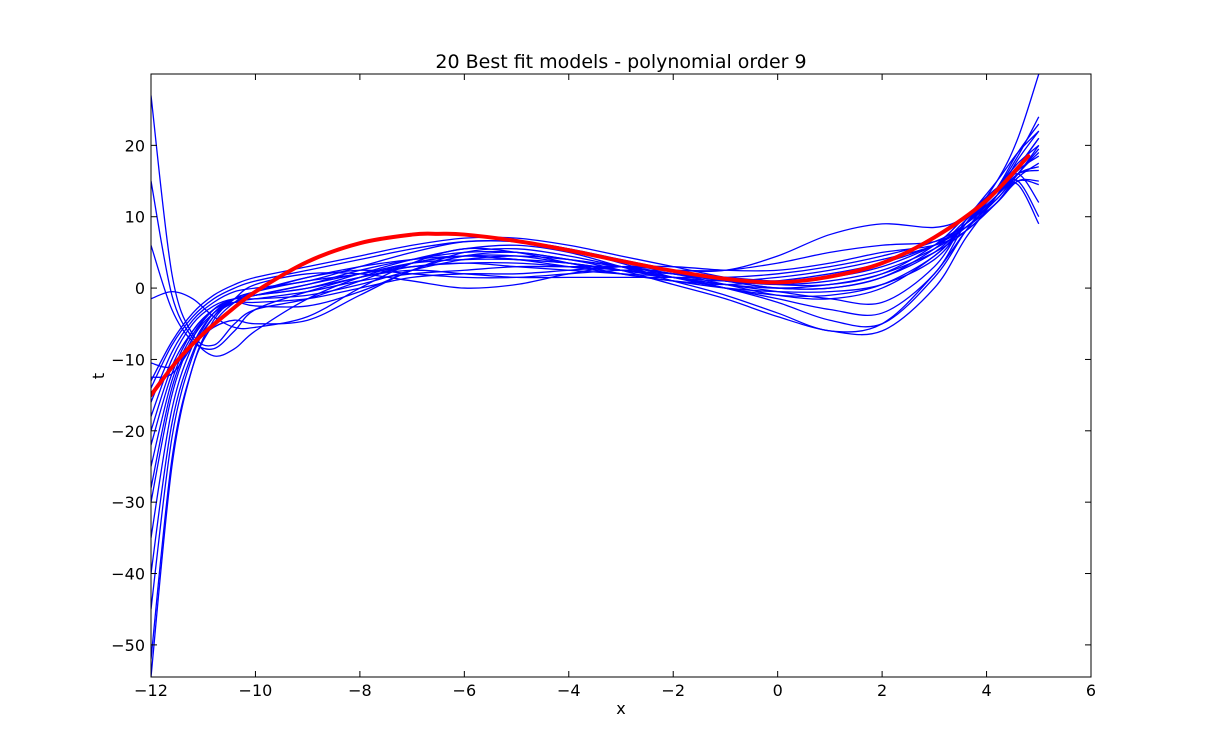 The width and height of the screenshot is (1213, 753). I want to click on y-tick-label: 0, so click(140, 288).